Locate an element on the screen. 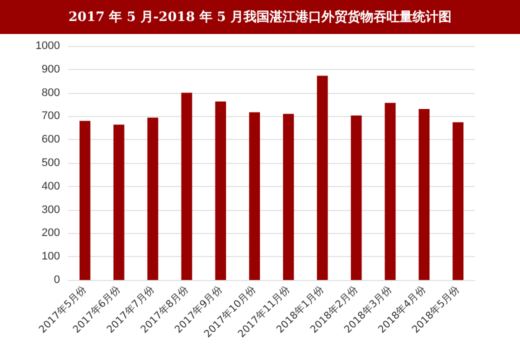 Image resolution: width=520 pixels, height=346 pixels. y-tick-label: 500 is located at coordinates (51, 163).